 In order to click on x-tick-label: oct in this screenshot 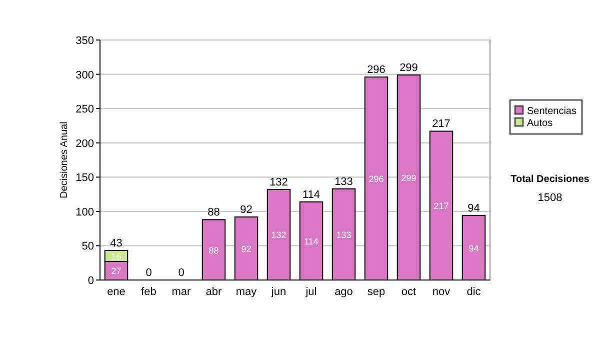, I will do `click(408, 292)`.